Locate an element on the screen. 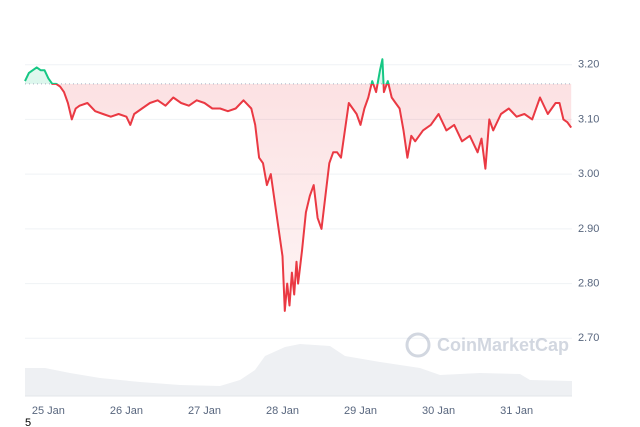 The height and width of the screenshot is (427, 640). x-tick-label: 28 Jan is located at coordinates (282, 411).